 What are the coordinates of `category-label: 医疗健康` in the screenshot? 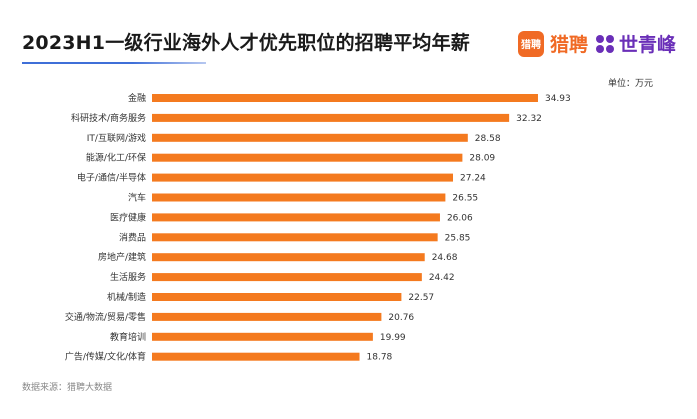 It's located at (128, 217).